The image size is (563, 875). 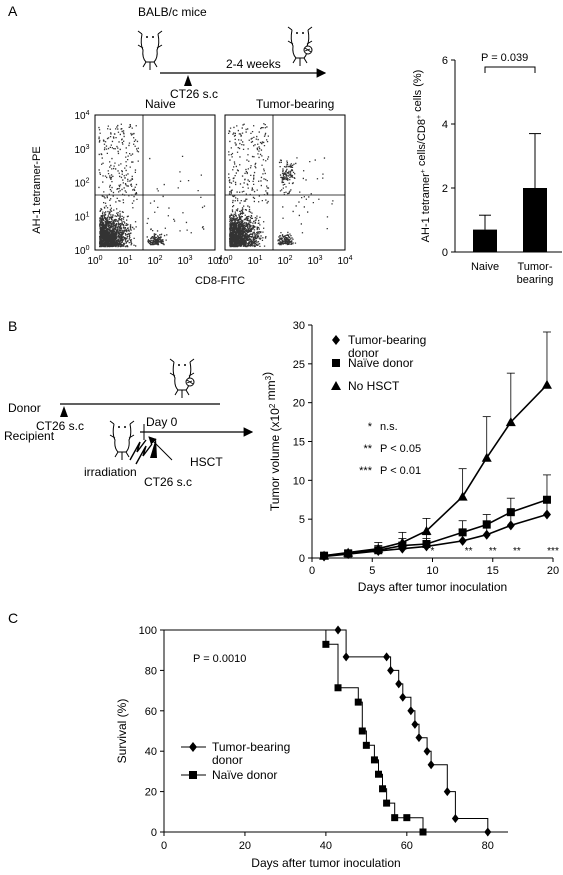 What do you see at coordinates (295, 104) in the screenshot?
I see `flow-title-tumor: Tumor-bearing` at bounding box center [295, 104].